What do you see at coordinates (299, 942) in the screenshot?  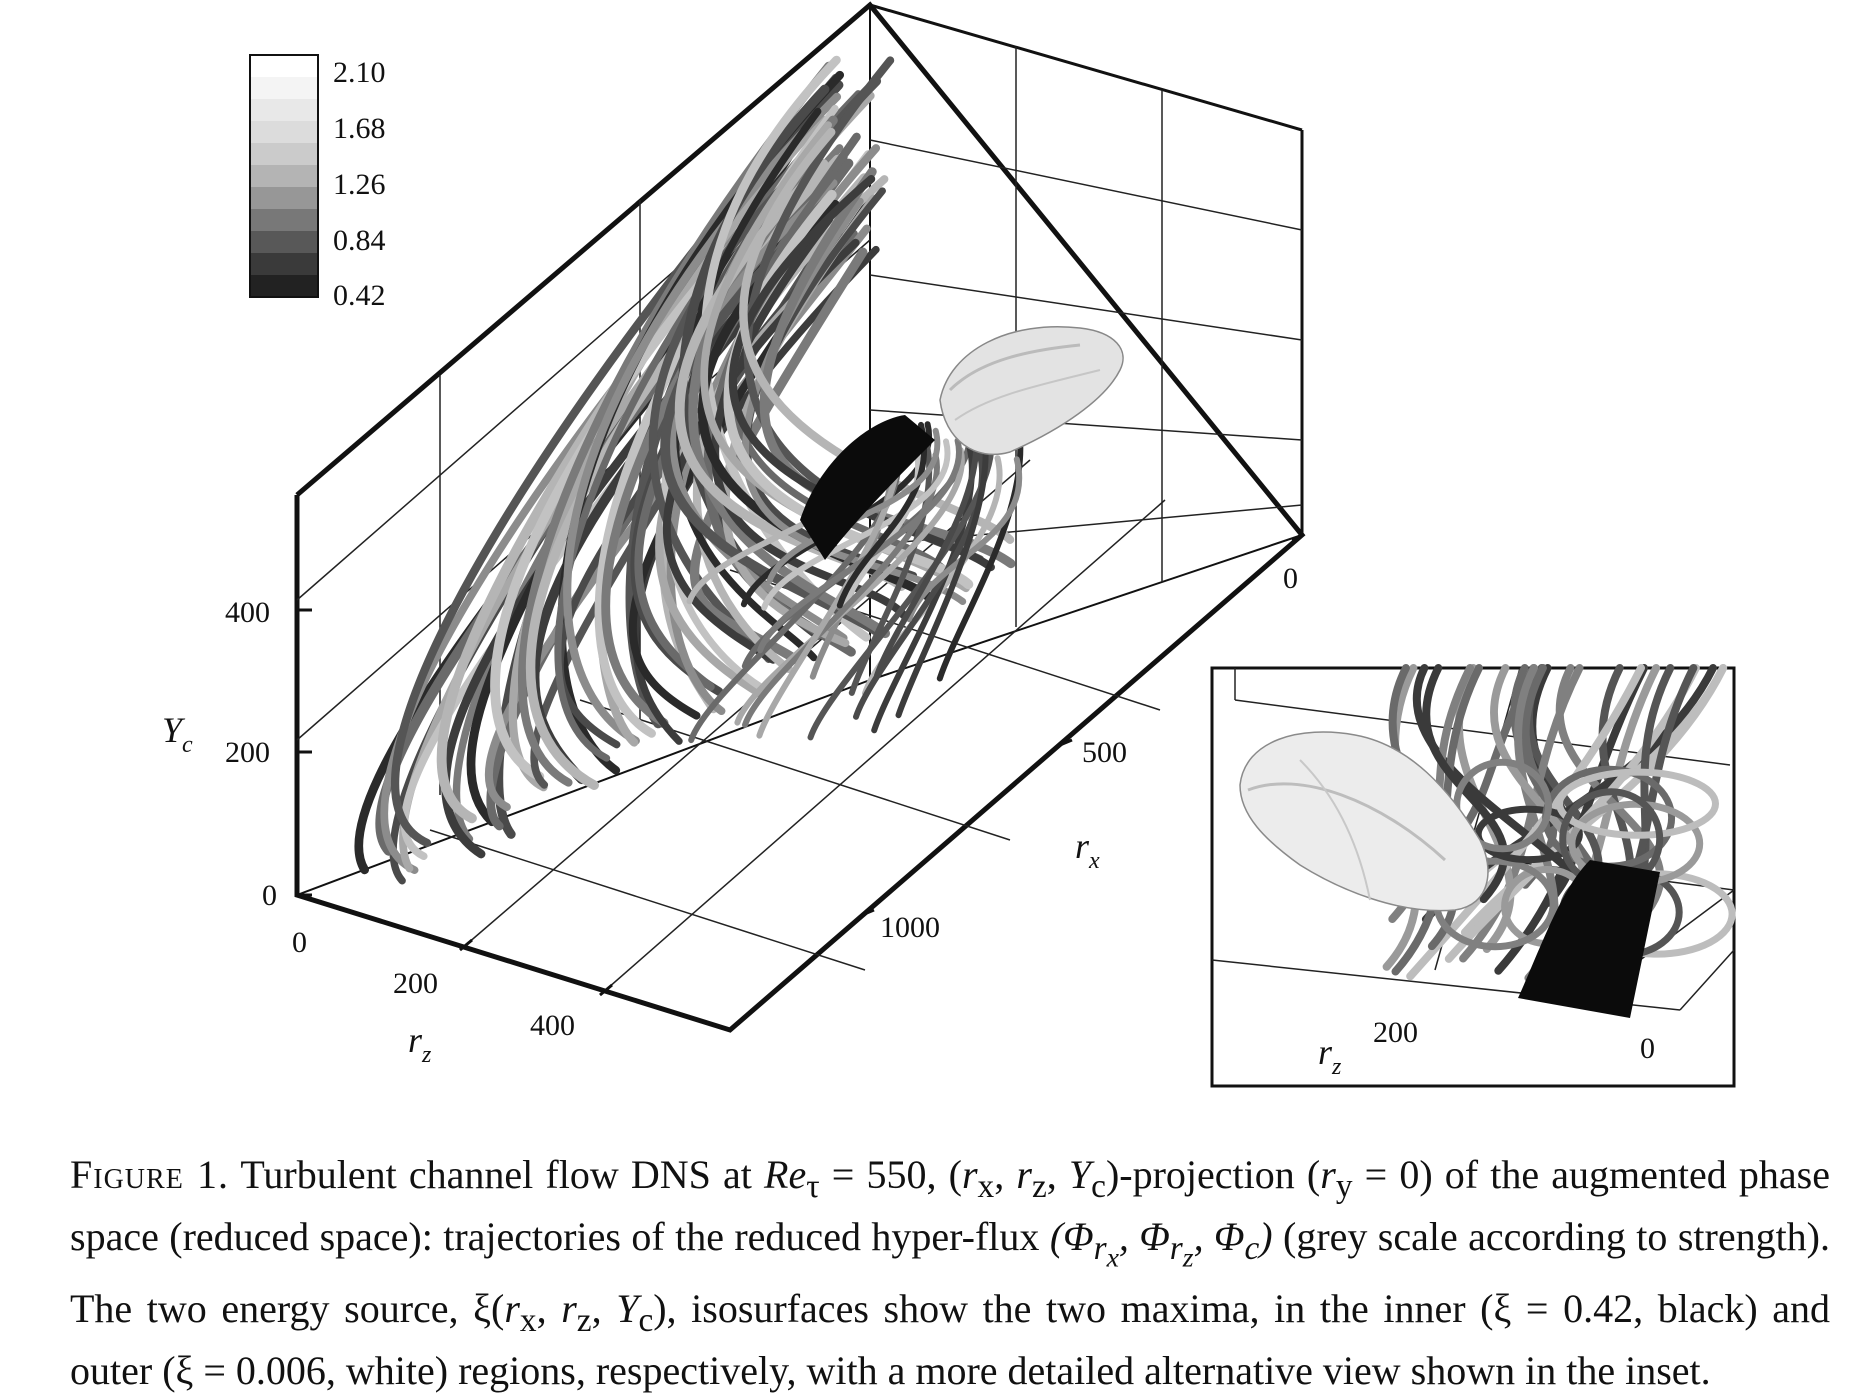 I see `rz-tick: 0` at bounding box center [299, 942].